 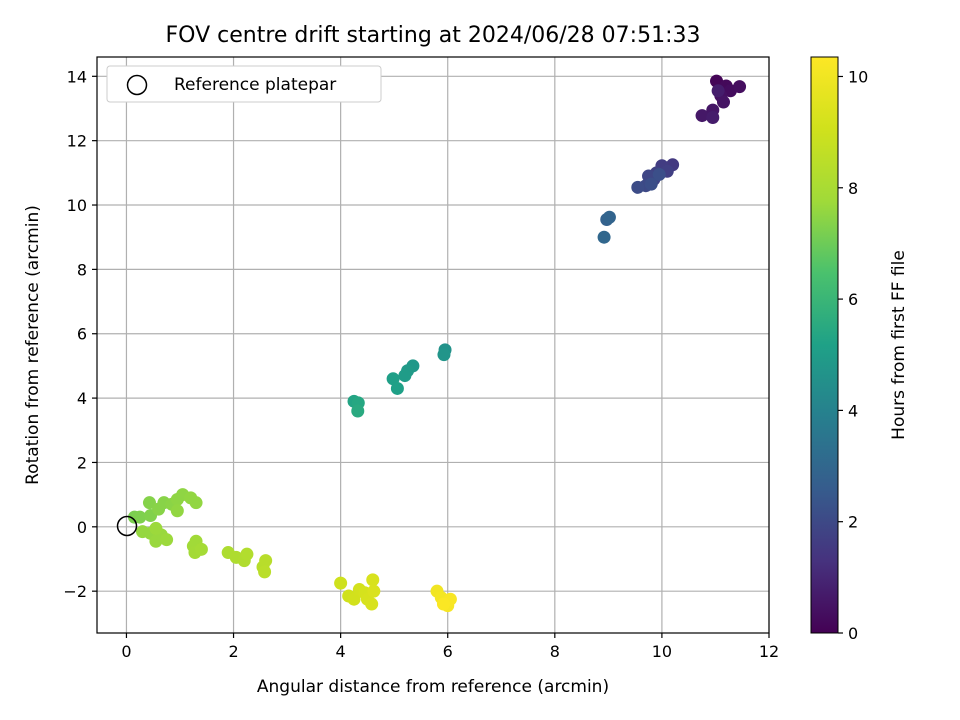 What do you see at coordinates (433, 687) in the screenshot?
I see `x-axis-label: Angular distance from reference (arcmin)` at bounding box center [433, 687].